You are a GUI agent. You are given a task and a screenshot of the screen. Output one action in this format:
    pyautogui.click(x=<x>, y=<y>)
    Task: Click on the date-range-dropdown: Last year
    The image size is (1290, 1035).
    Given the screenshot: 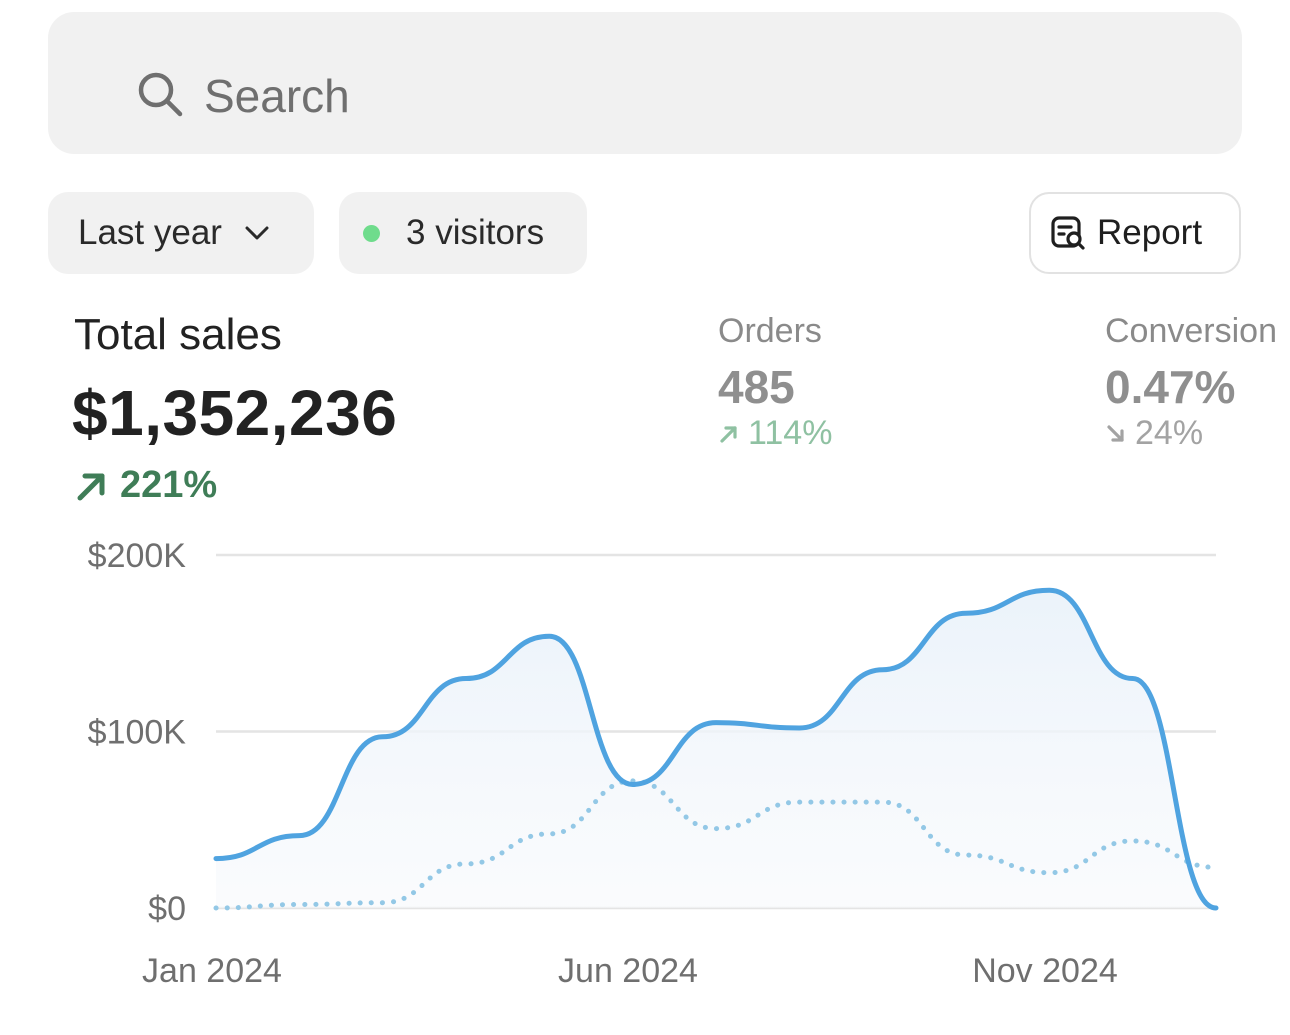 What is the action you would take?
    pyautogui.click(x=181, y=233)
    